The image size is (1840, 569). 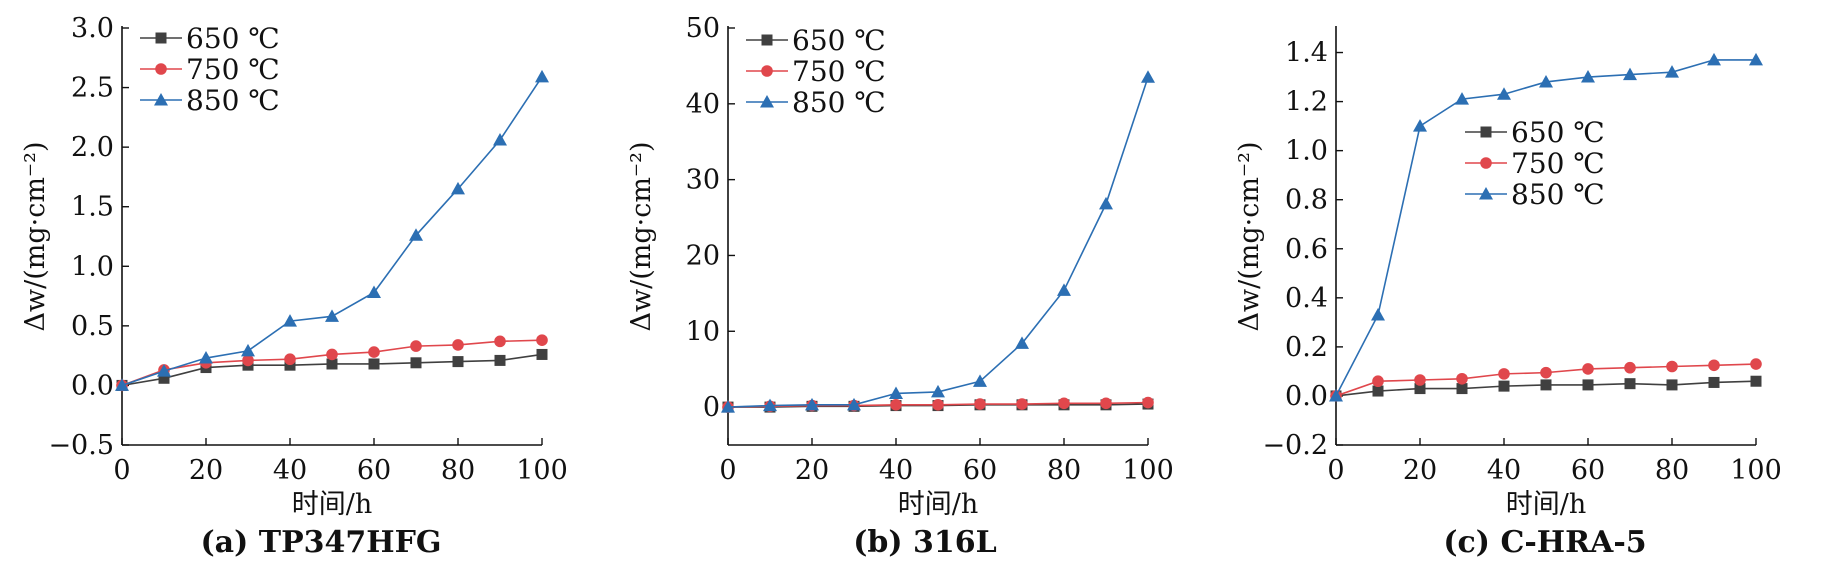 What do you see at coordinates (703, 180) in the screenshot?
I see `y-tick-label: 30` at bounding box center [703, 180].